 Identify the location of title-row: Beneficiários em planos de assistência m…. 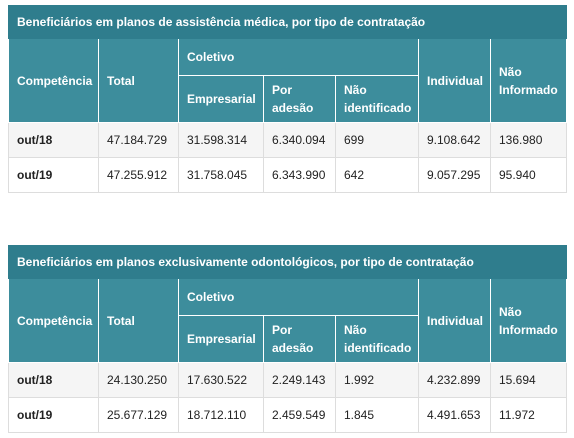
(287, 22).